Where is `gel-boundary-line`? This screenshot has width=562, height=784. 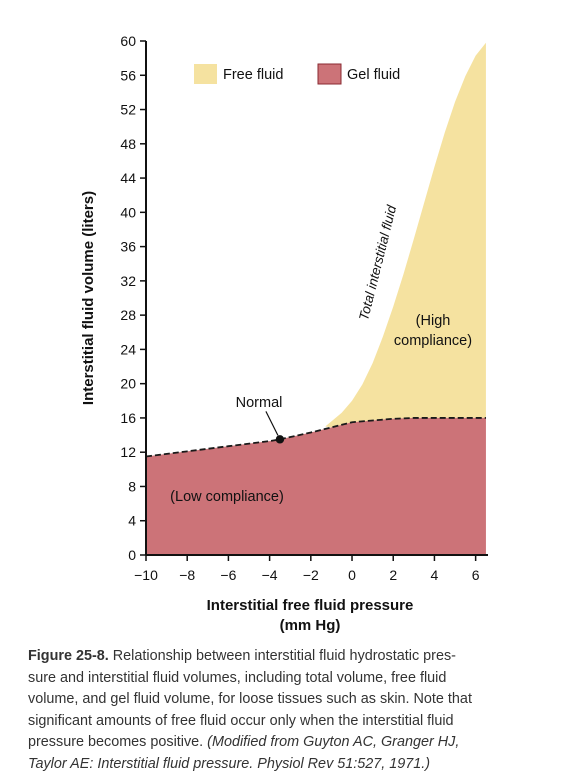
gel-boundary-line is located at coordinates (315, 437).